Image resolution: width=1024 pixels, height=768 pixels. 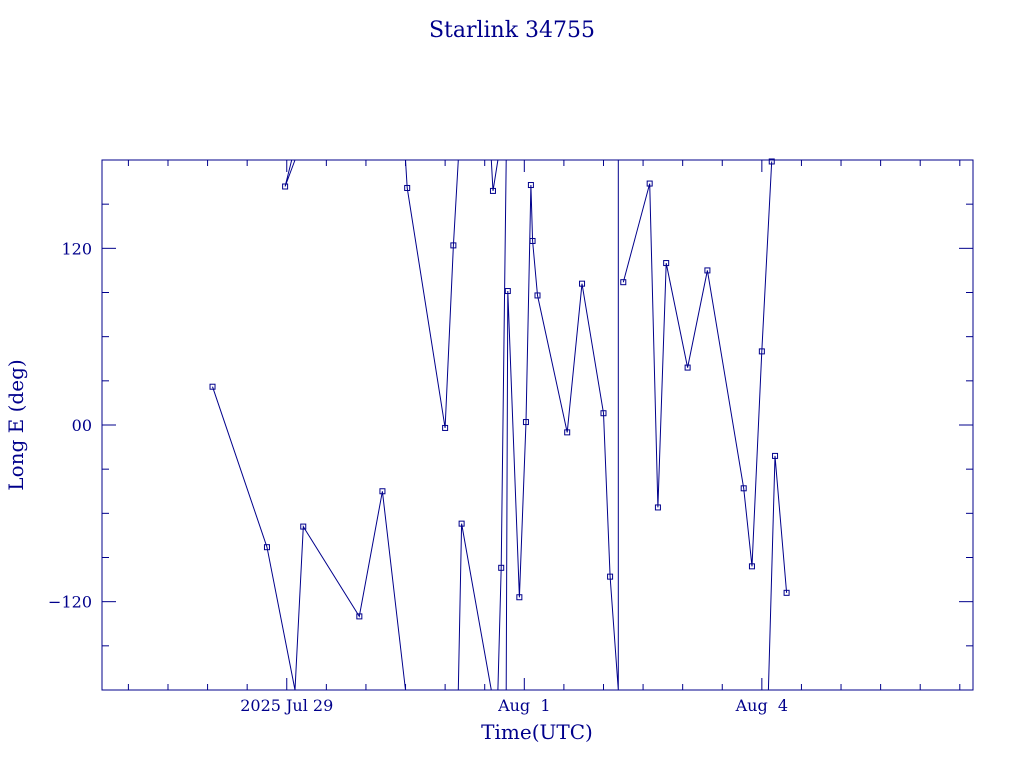 What do you see at coordinates (512, 30) in the screenshot?
I see `chart-title: Starlink 34755` at bounding box center [512, 30].